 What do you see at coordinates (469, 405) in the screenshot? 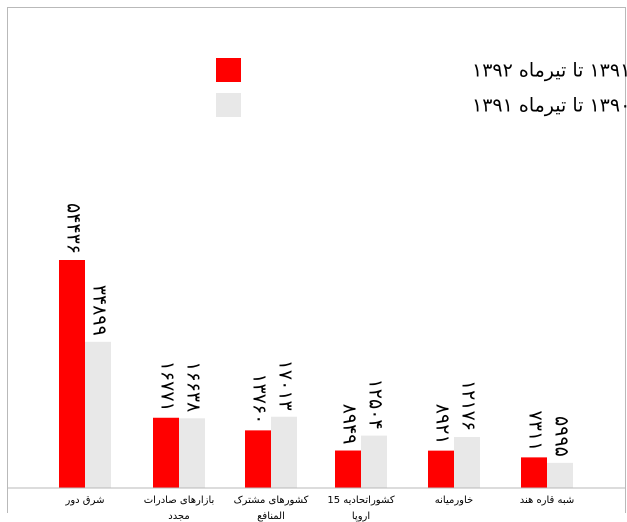
I see `value-label-previous-4: ۱۲۱۷۶` at bounding box center [469, 405].